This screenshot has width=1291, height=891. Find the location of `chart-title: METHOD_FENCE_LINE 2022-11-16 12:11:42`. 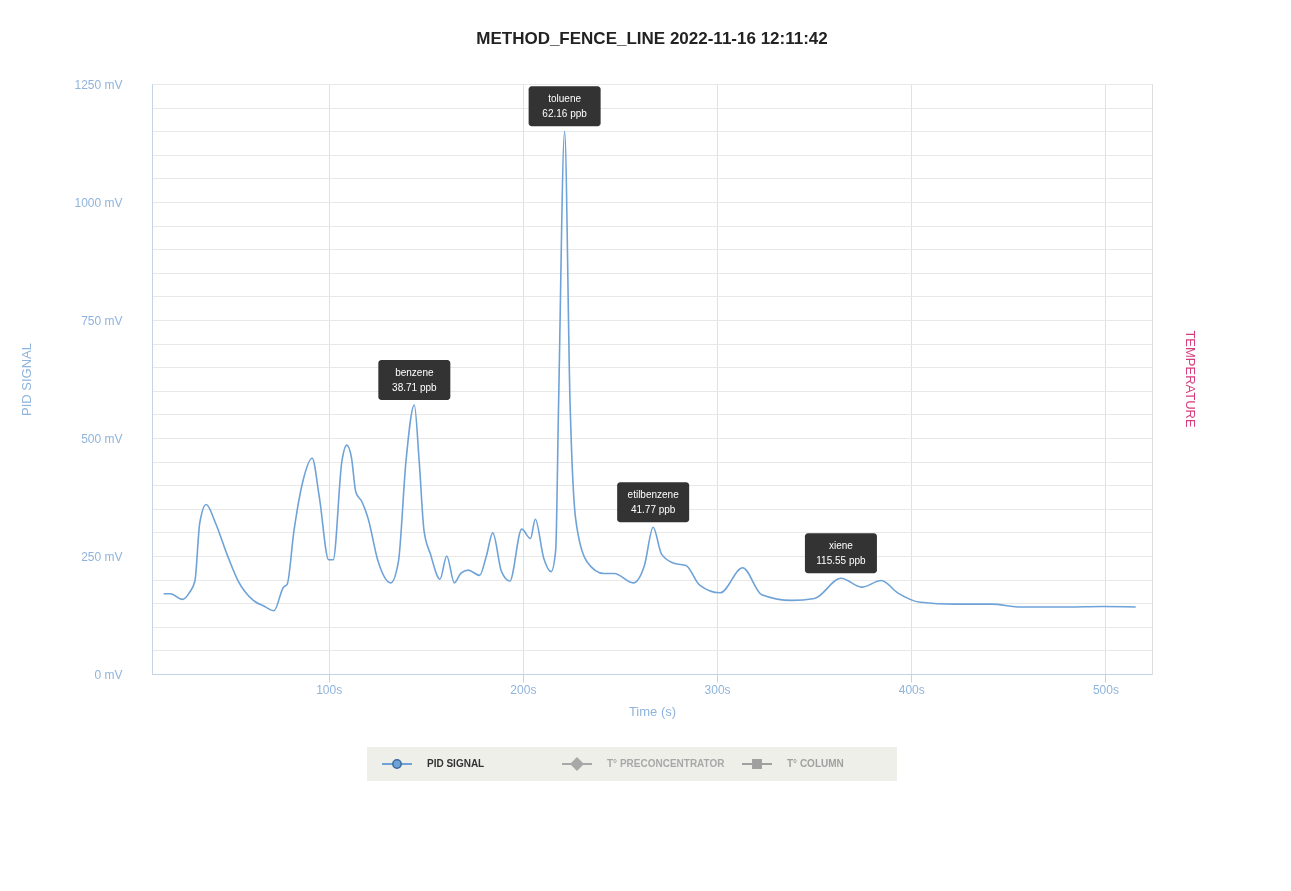

chart-title: METHOD_FENCE_LINE 2022-11-16 12:11:42 is located at coordinates (652, 38).